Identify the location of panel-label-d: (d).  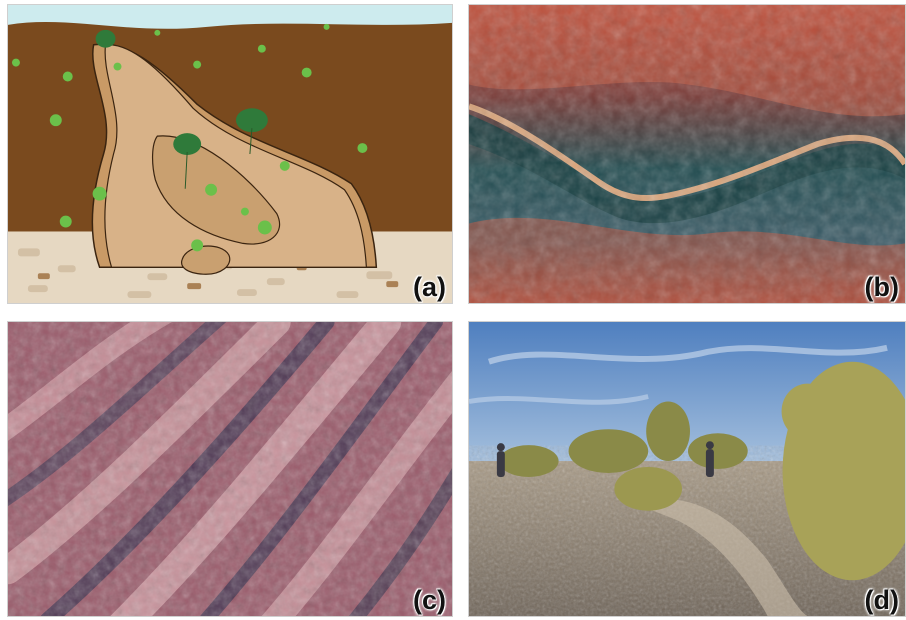
(881, 600).